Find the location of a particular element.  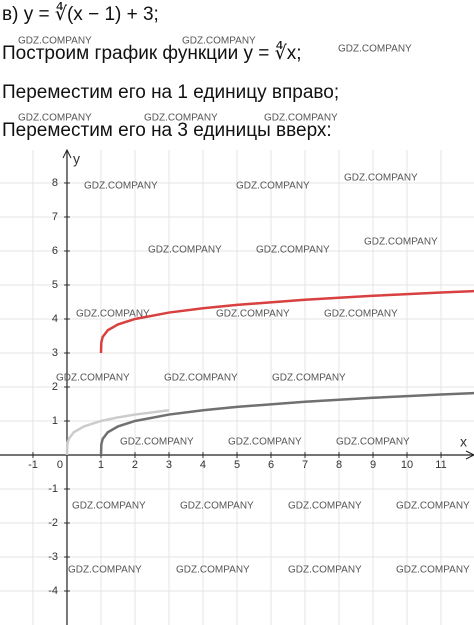

task-line: Построим график функции y = ∜x; is located at coordinates (152, 52).